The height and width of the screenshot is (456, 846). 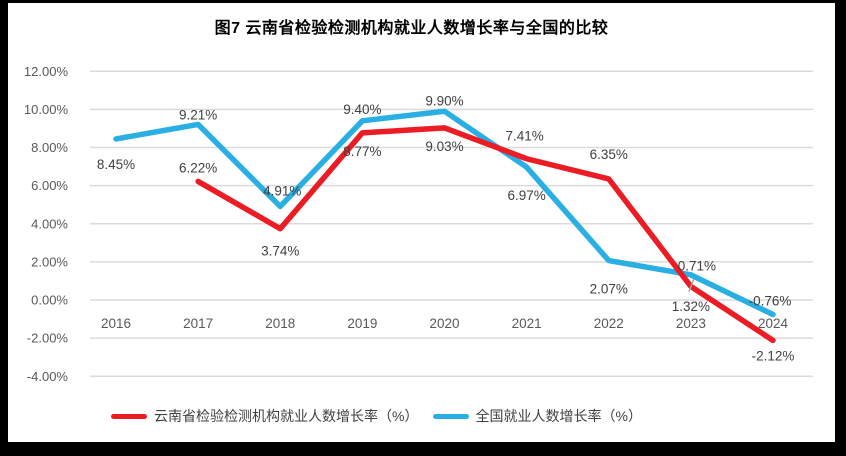 I want to click on y-axis-tick-label: 8.00%, so click(x=49, y=147).